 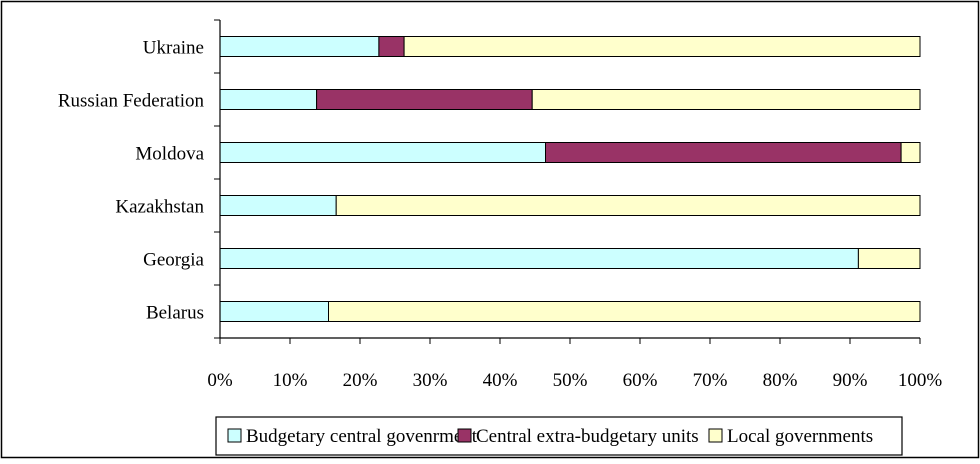 I want to click on x-tick-label-60: 60%, so click(x=640, y=380).